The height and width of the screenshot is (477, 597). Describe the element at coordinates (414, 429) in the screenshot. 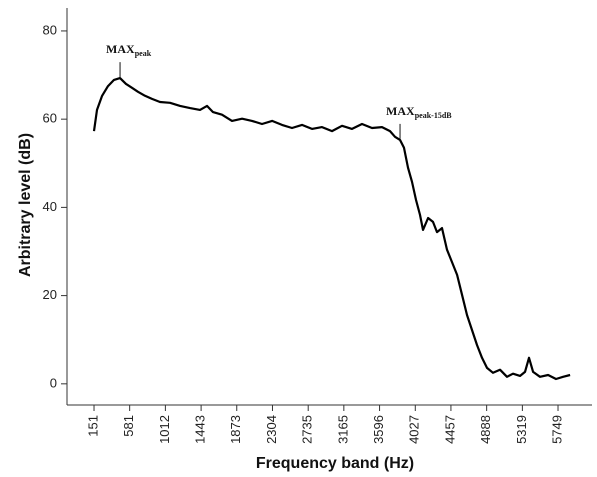

I see `x-tick-label: 4027` at that location.